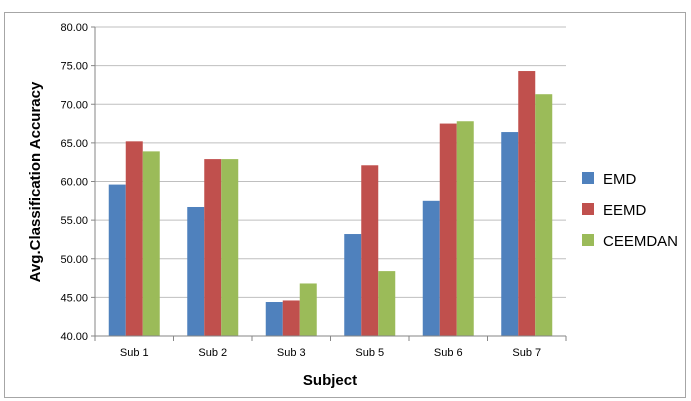 Image resolution: width=691 pixels, height=401 pixels. Describe the element at coordinates (526, 353) in the screenshot. I see `x-tick-label: Sub 7` at that location.